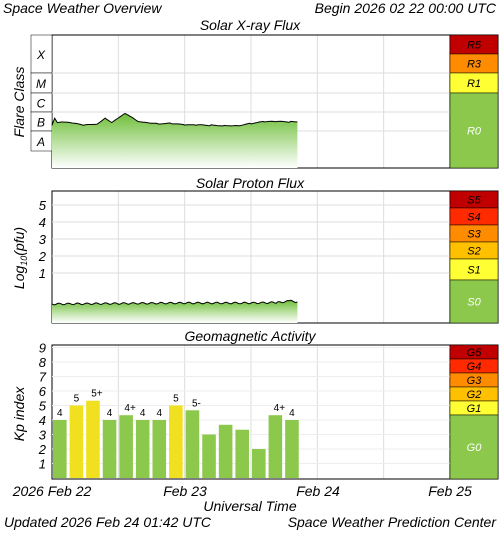  I want to click on geomag-title: Geomagnetic Activity, so click(251, 336).